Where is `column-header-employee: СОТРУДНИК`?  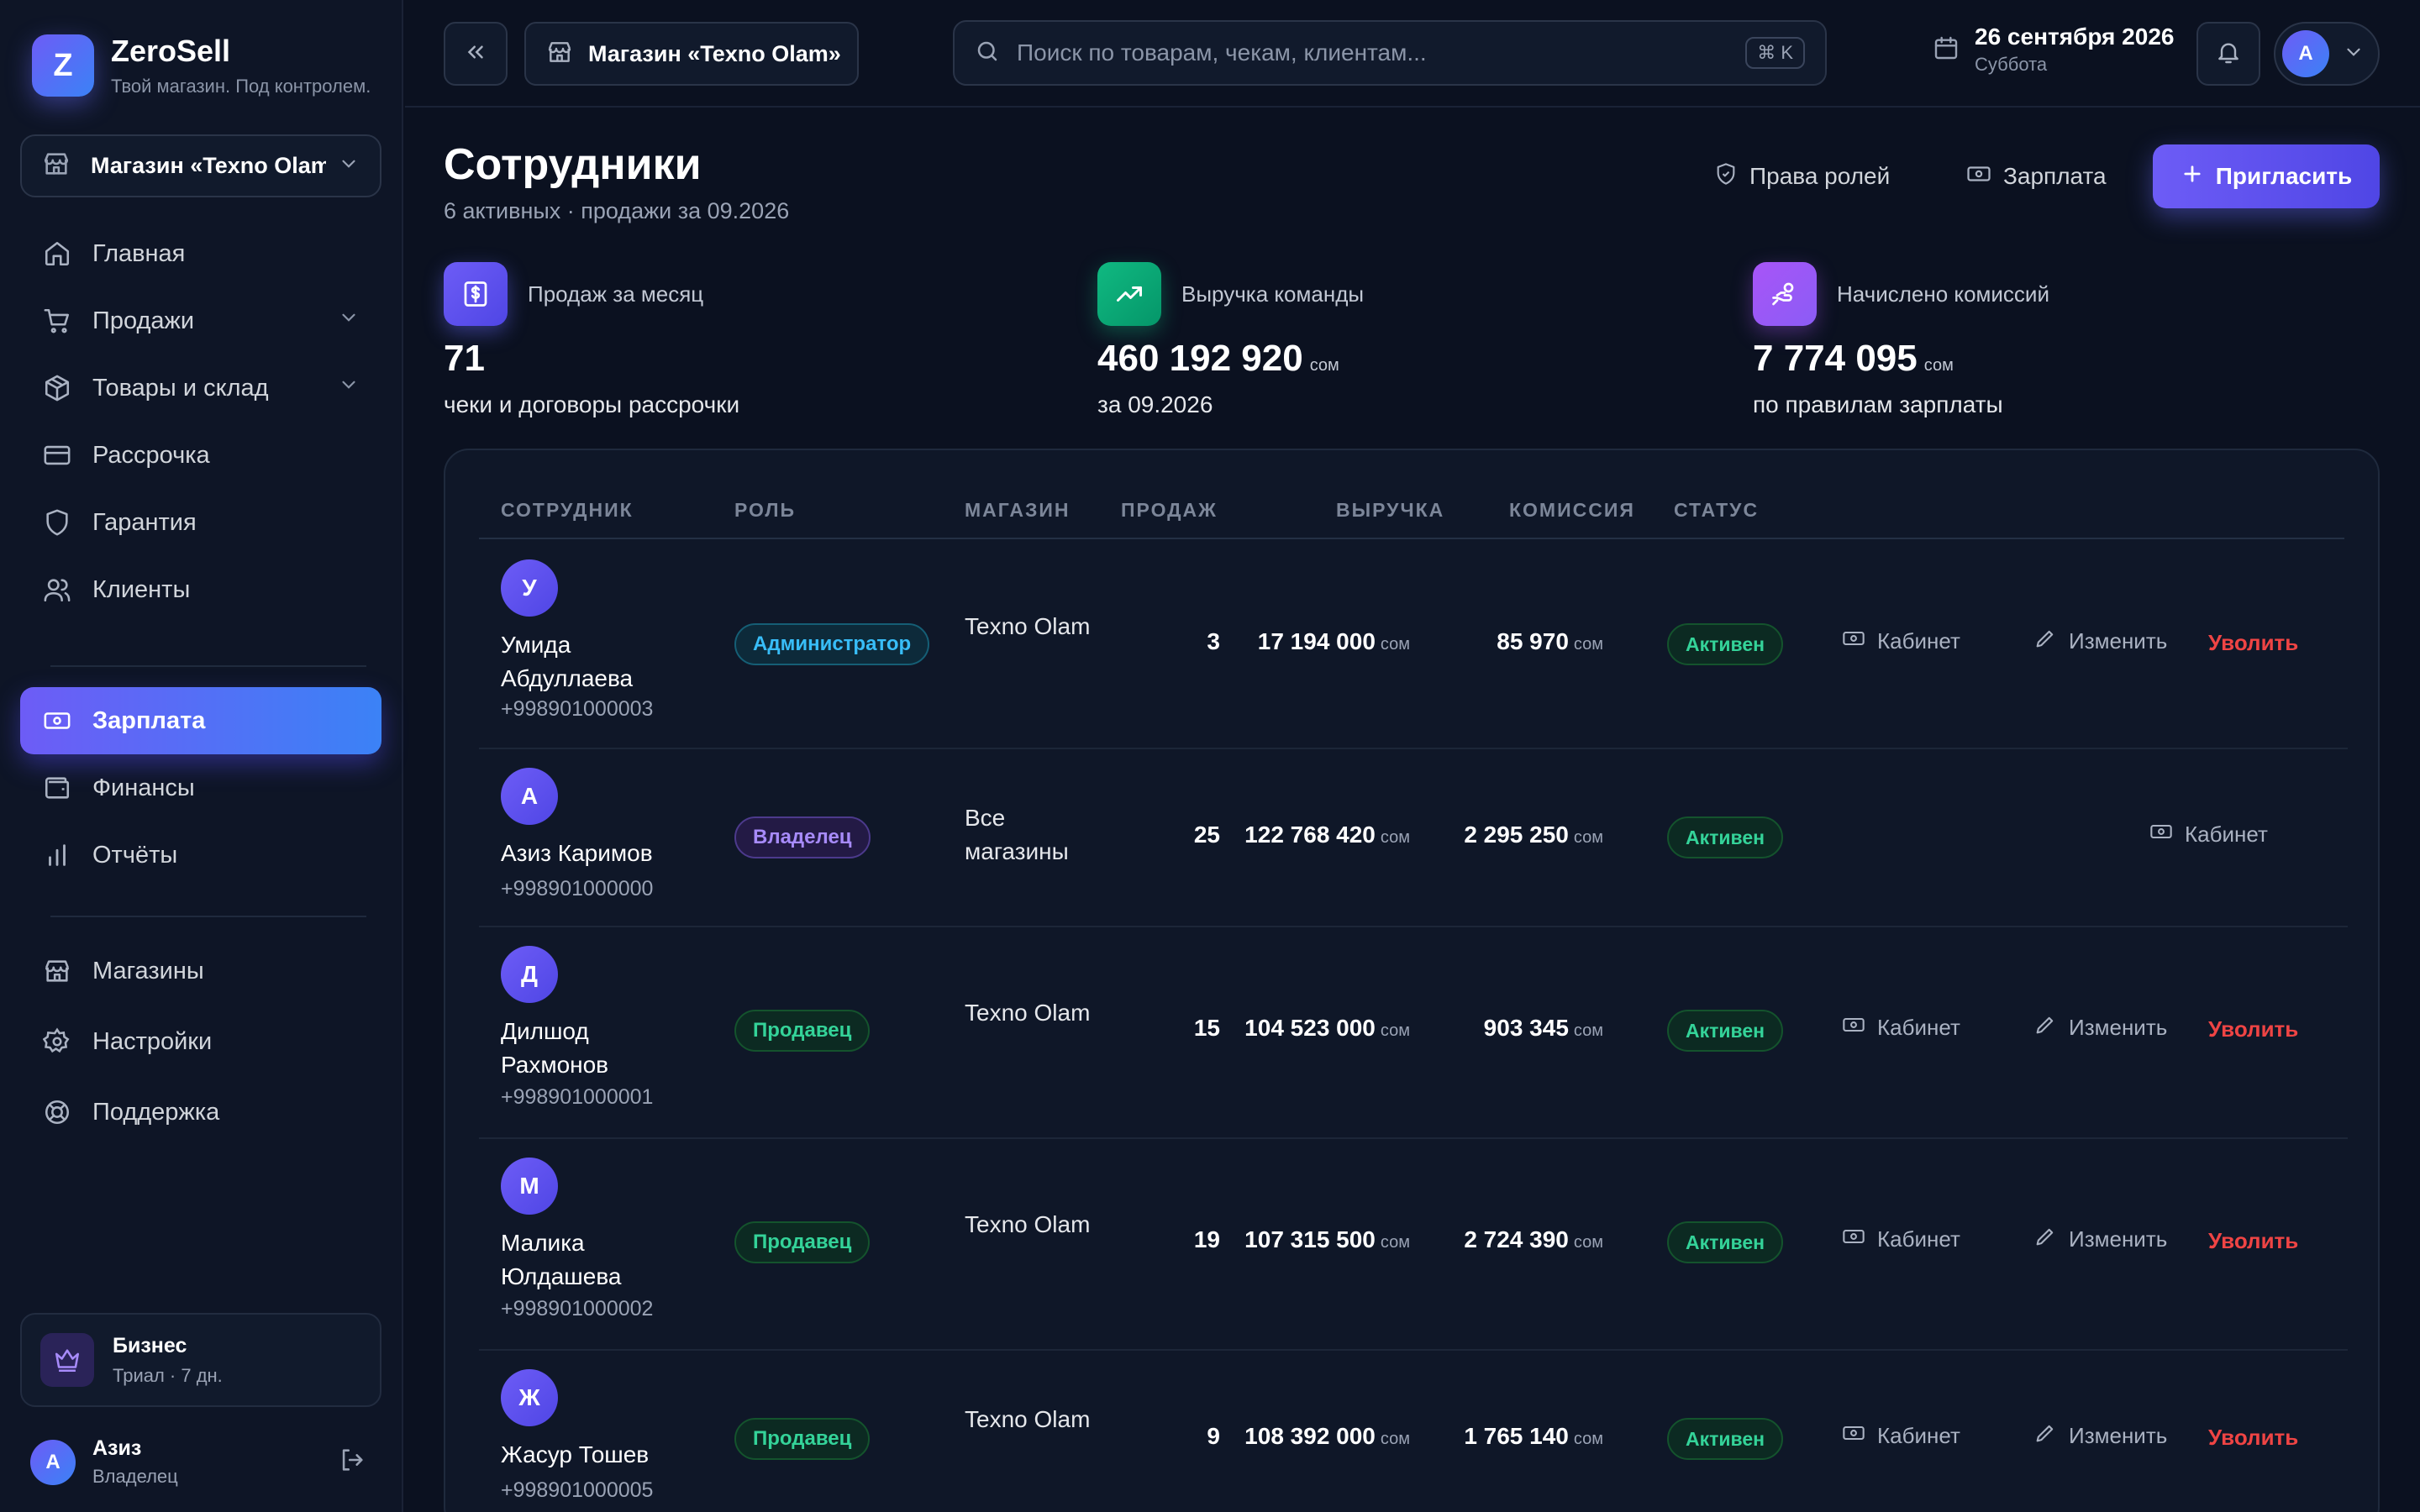
column-header-employee: СОТРУДНИК is located at coordinates (567, 510).